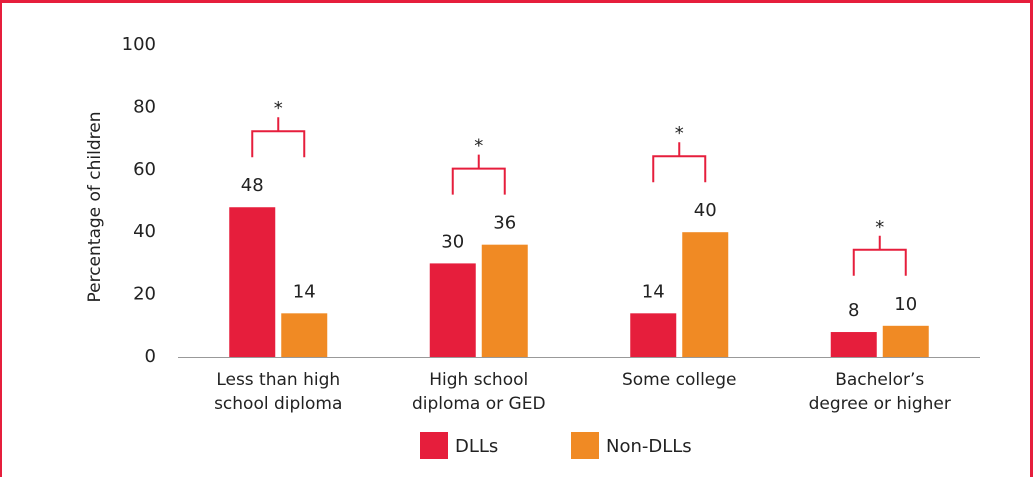 This screenshot has width=1033, height=477. What do you see at coordinates (1, 238) in the screenshot?
I see `frame-left` at bounding box center [1, 238].